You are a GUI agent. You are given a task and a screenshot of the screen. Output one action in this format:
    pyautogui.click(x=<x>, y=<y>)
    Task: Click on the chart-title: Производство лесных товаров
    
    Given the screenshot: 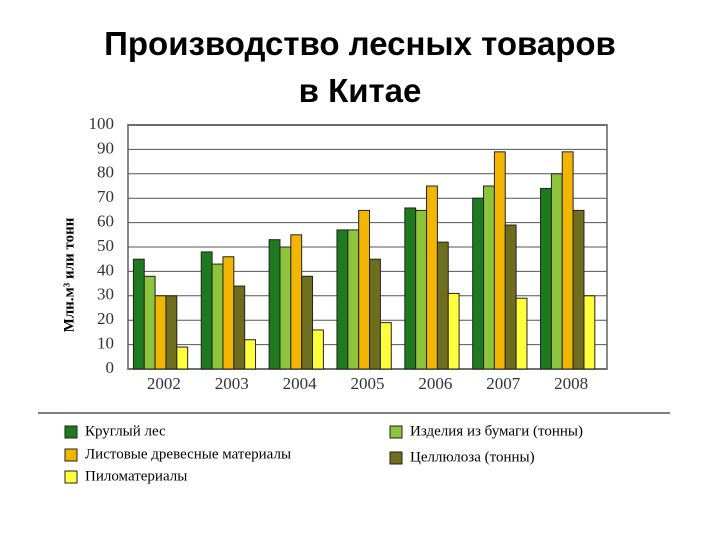 What is the action you would take?
    pyautogui.click(x=360, y=43)
    